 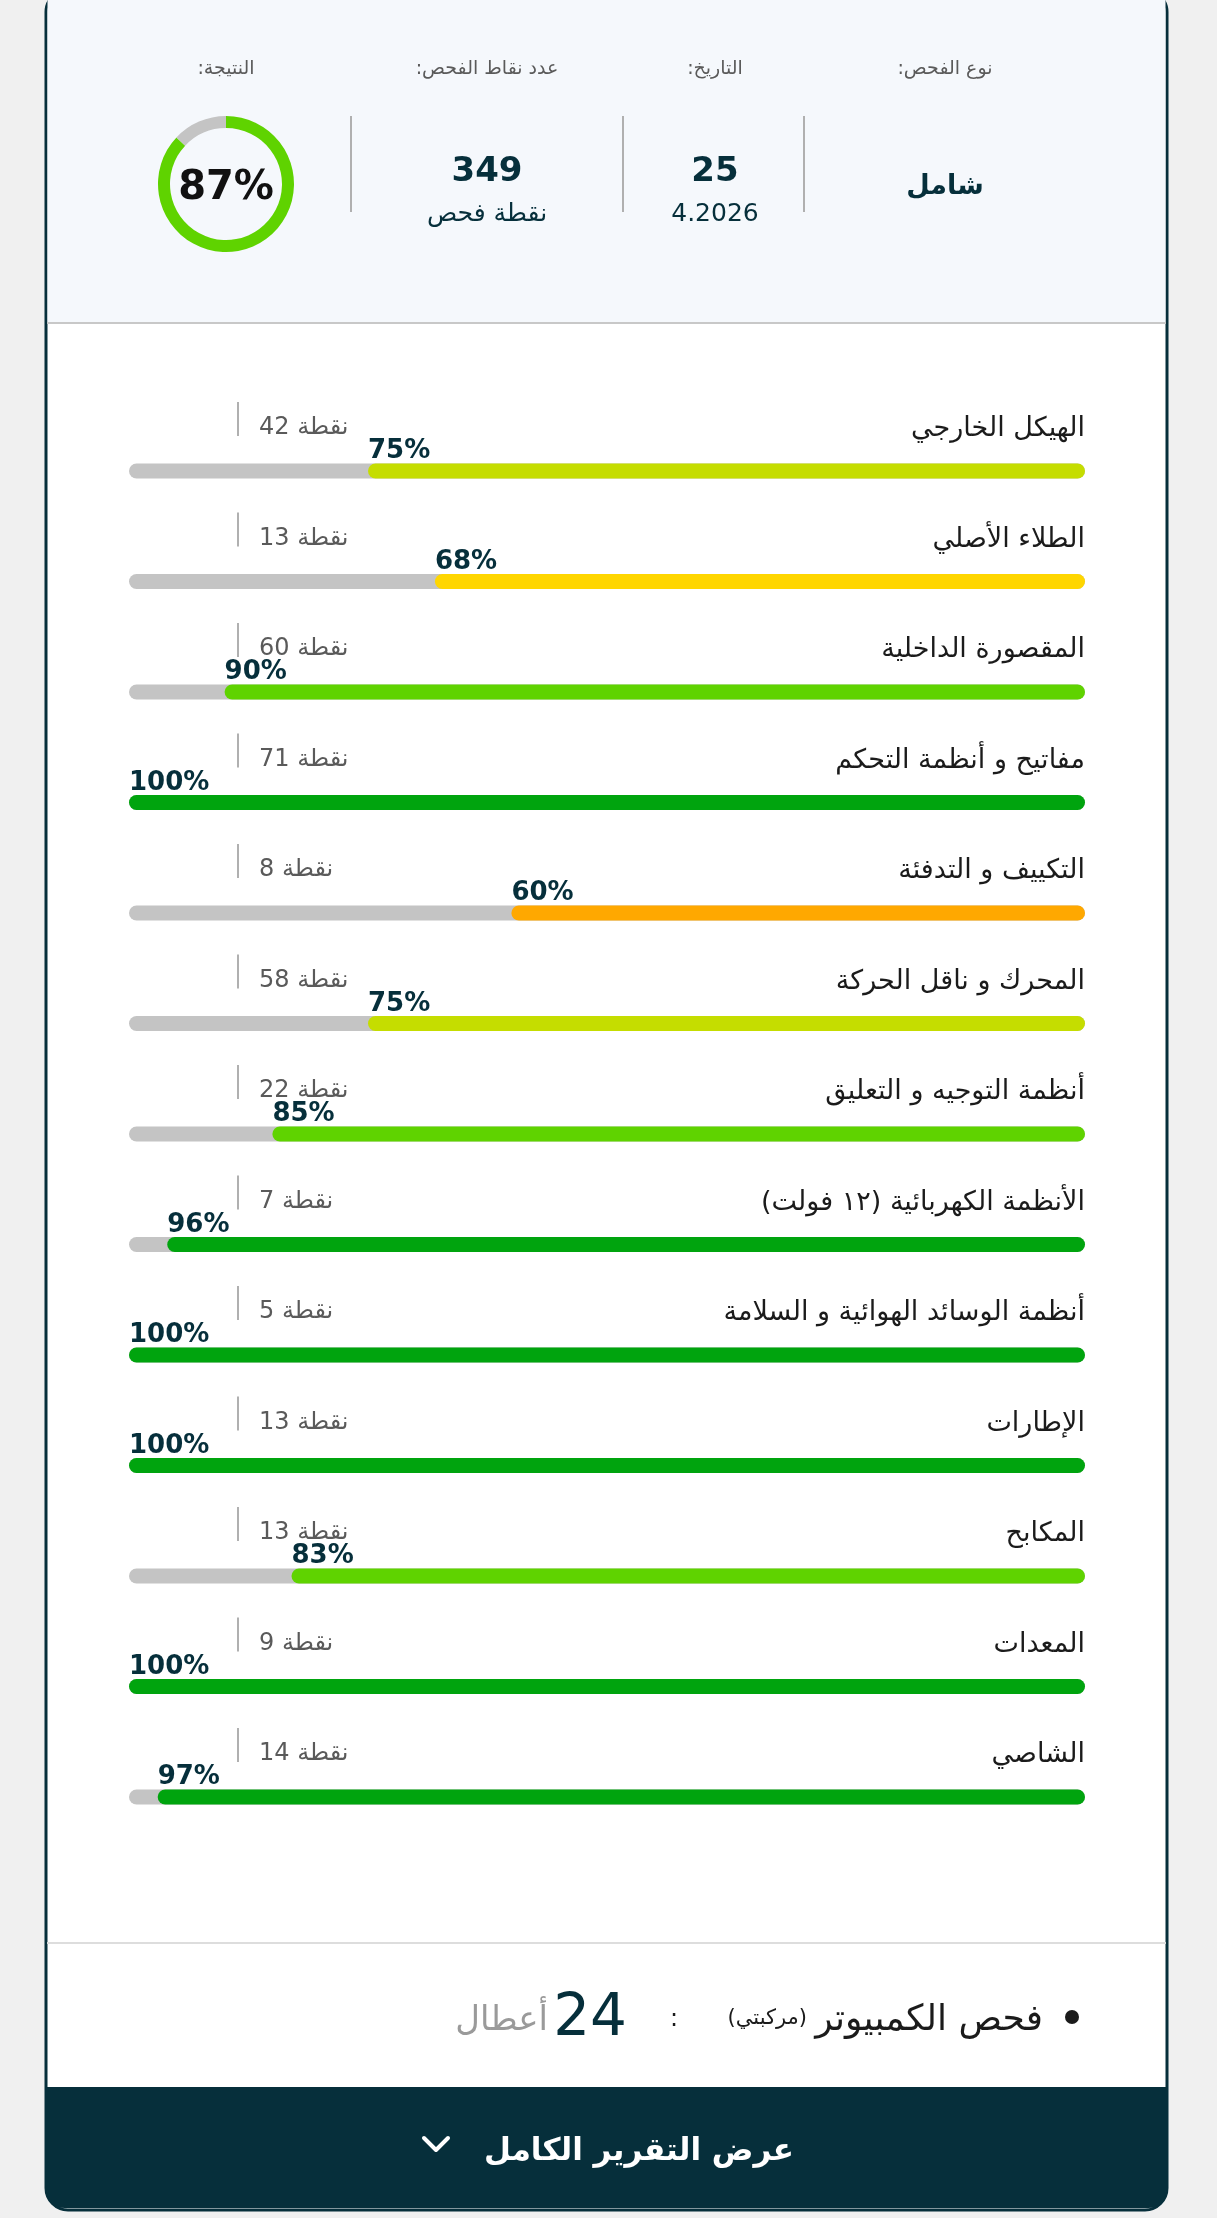 What do you see at coordinates (466, 559) in the screenshot?
I see `data-label: 68%` at bounding box center [466, 559].